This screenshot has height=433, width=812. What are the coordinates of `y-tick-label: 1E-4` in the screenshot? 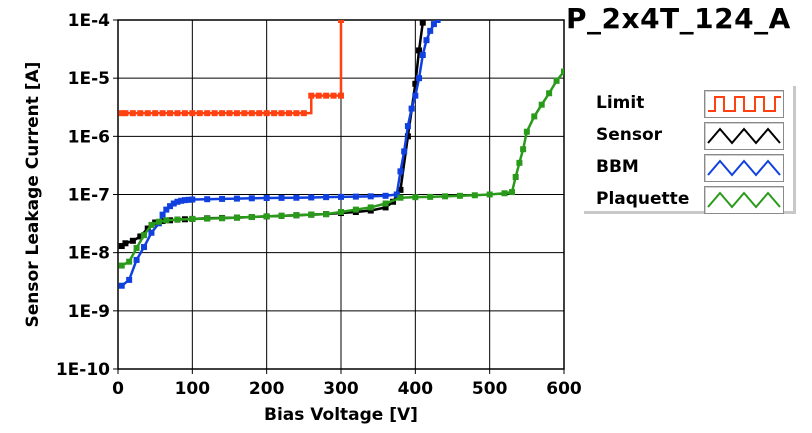 It's located at (89, 21).